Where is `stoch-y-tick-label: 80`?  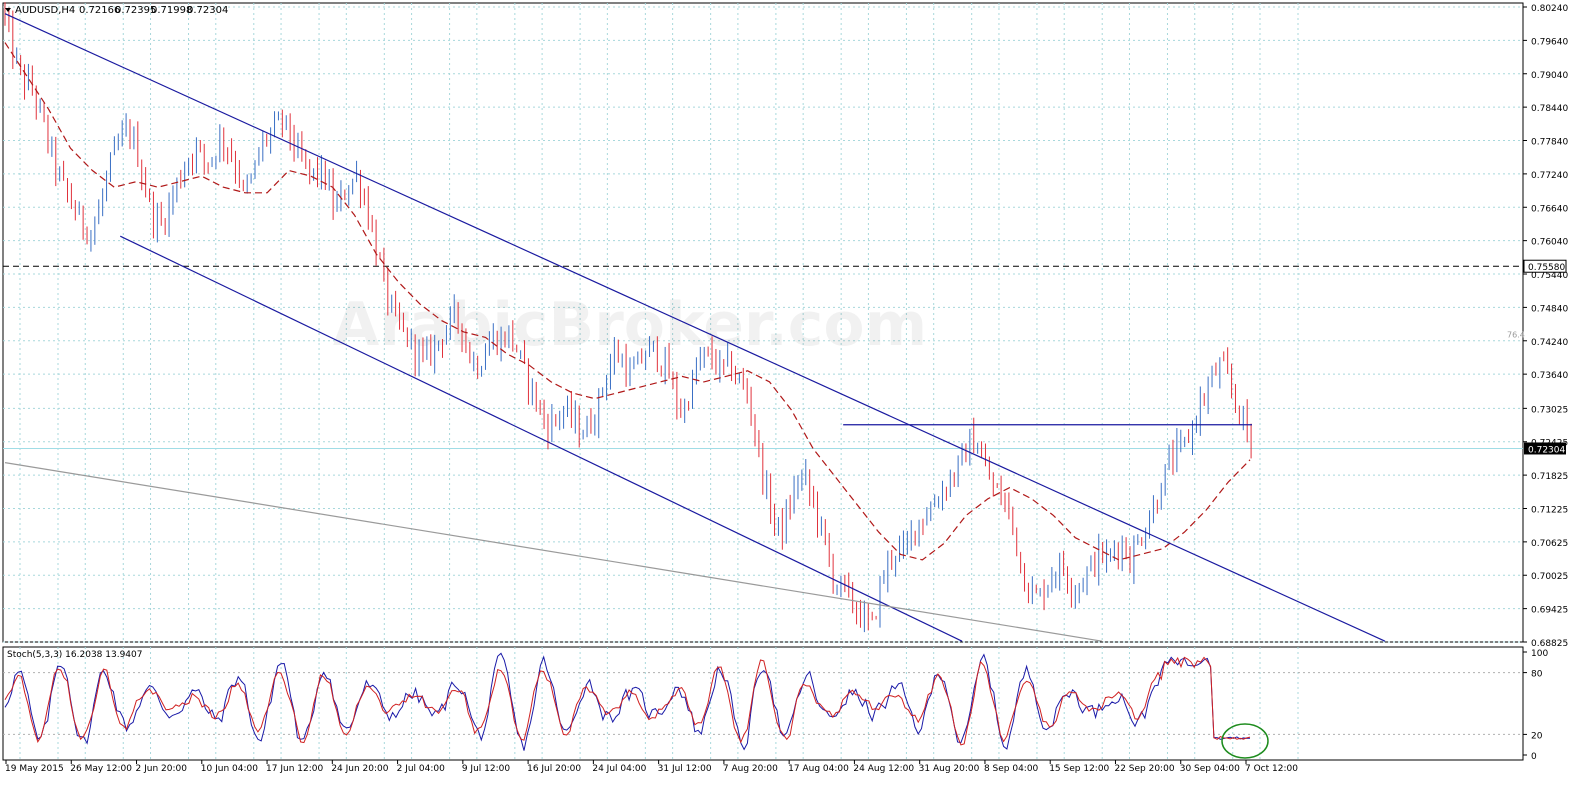 stoch-y-tick-label: 80 is located at coordinates (1537, 675).